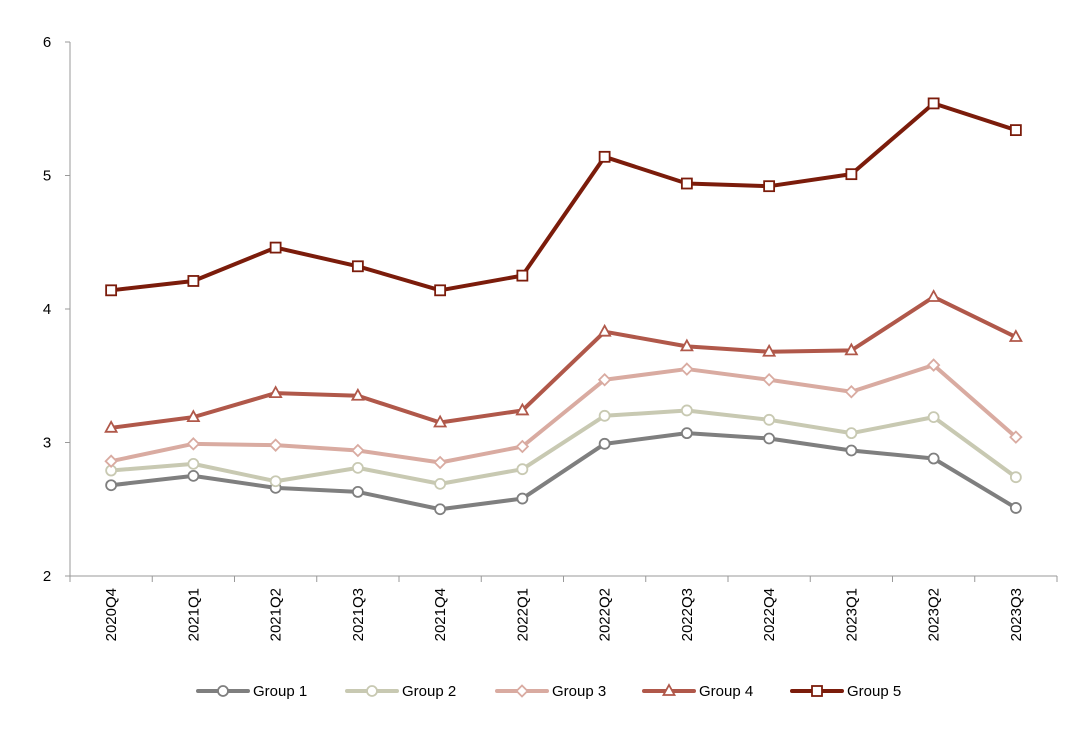 The height and width of the screenshot is (733, 1080). I want to click on x-tick-label: 2021Q1, so click(193, 614).